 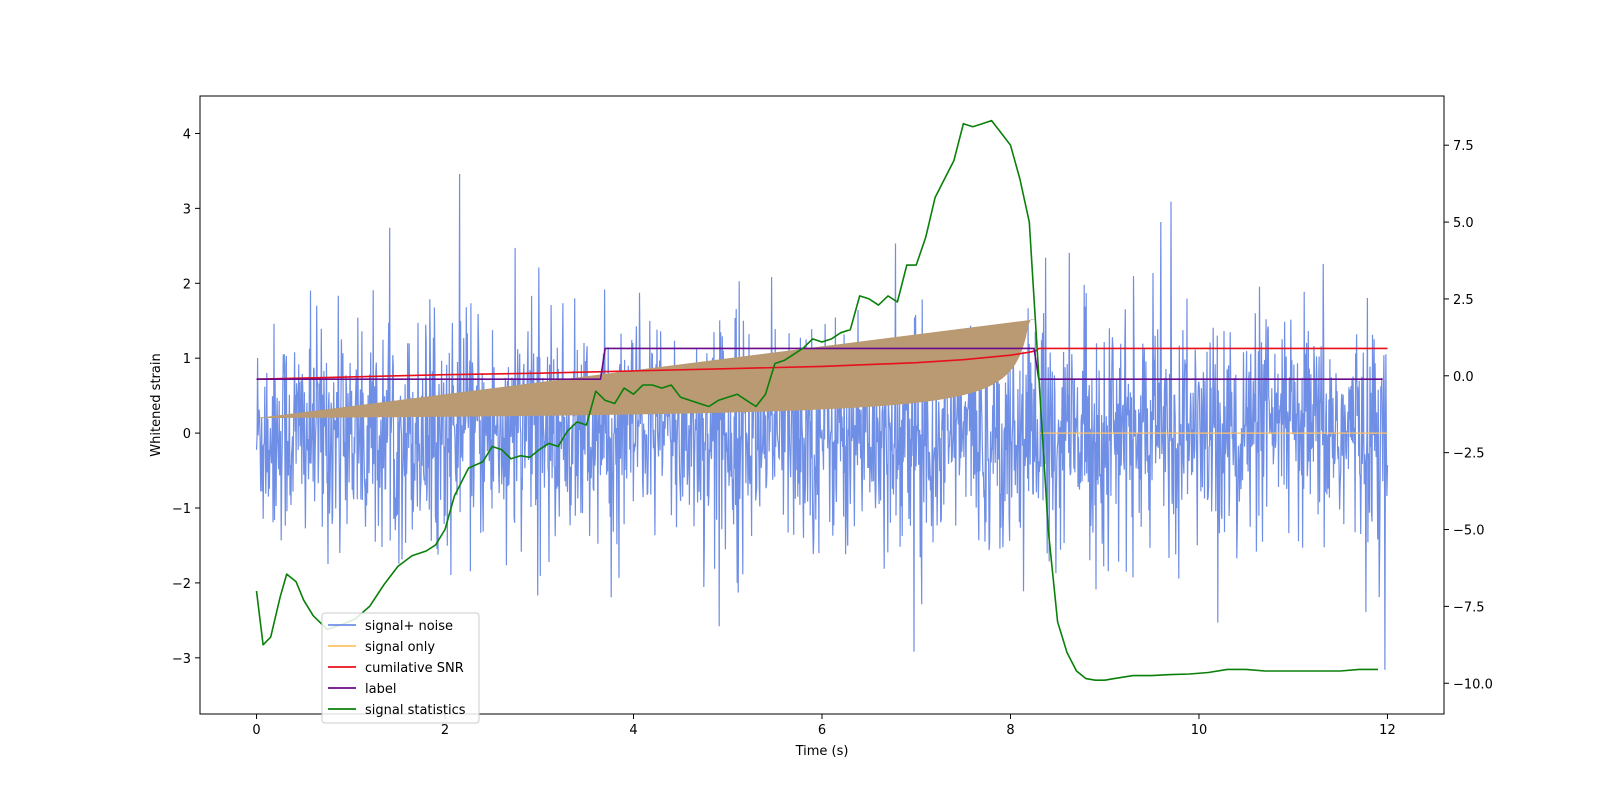 What do you see at coordinates (1463, 146) in the screenshot?
I see `y2-tick-label: 7.5` at bounding box center [1463, 146].